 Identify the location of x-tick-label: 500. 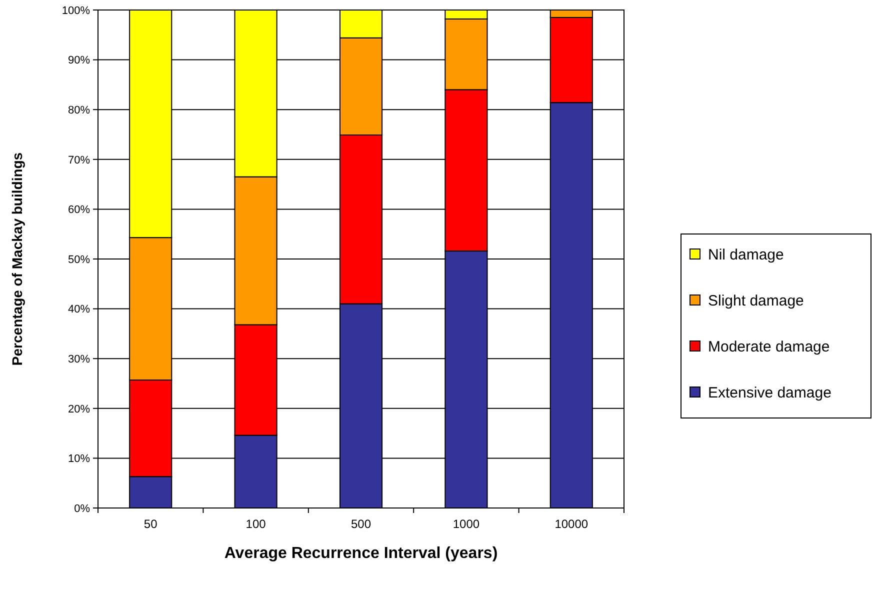
(361, 524).